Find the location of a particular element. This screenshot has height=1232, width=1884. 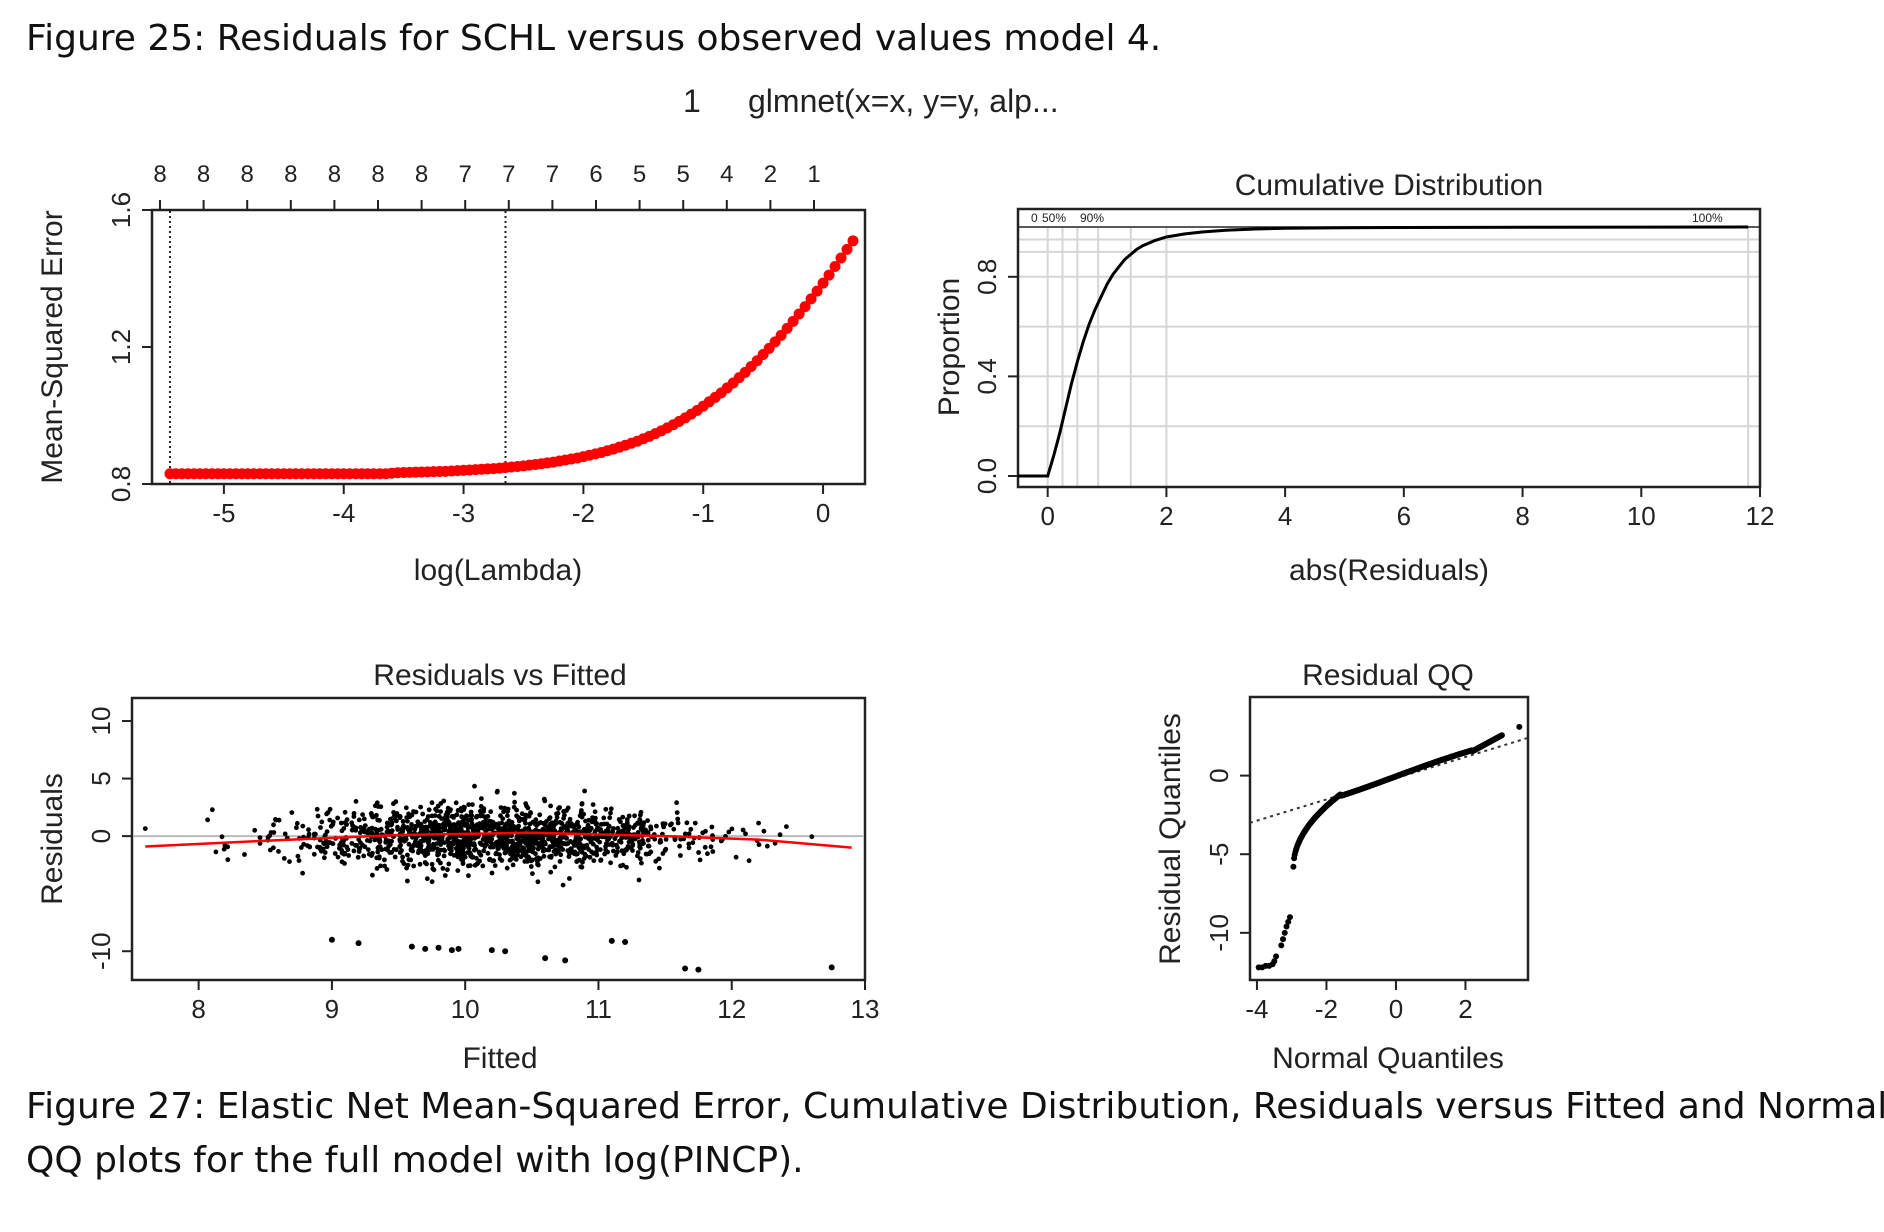

residuals-x-axis: 8 9 10 11 12 13 is located at coordinates (535, 1002).